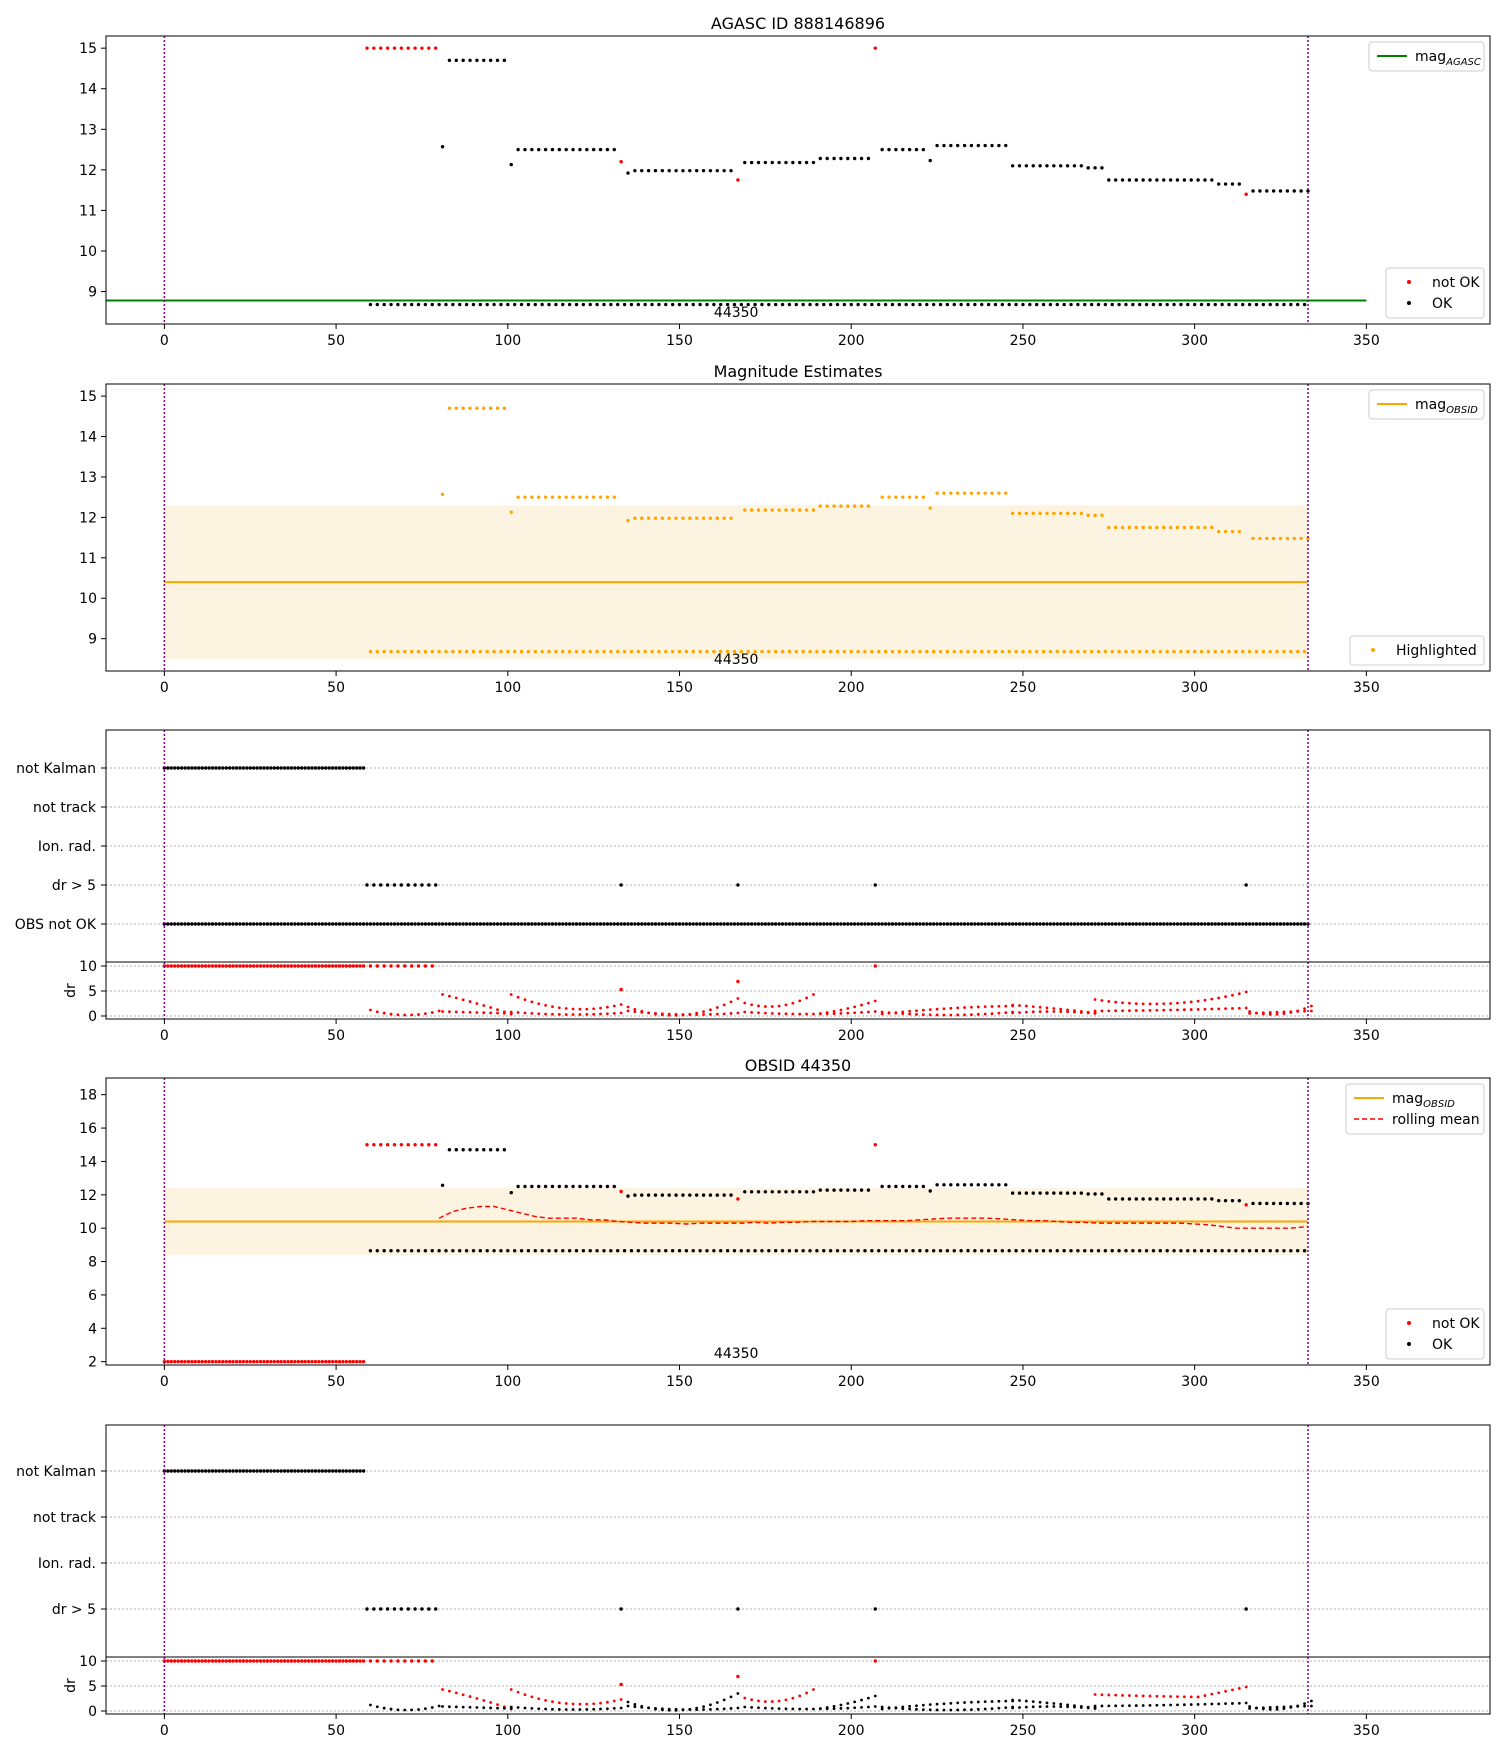 The width and height of the screenshot is (1500, 1750). I want to click on legend-box, so click(1435, 293).